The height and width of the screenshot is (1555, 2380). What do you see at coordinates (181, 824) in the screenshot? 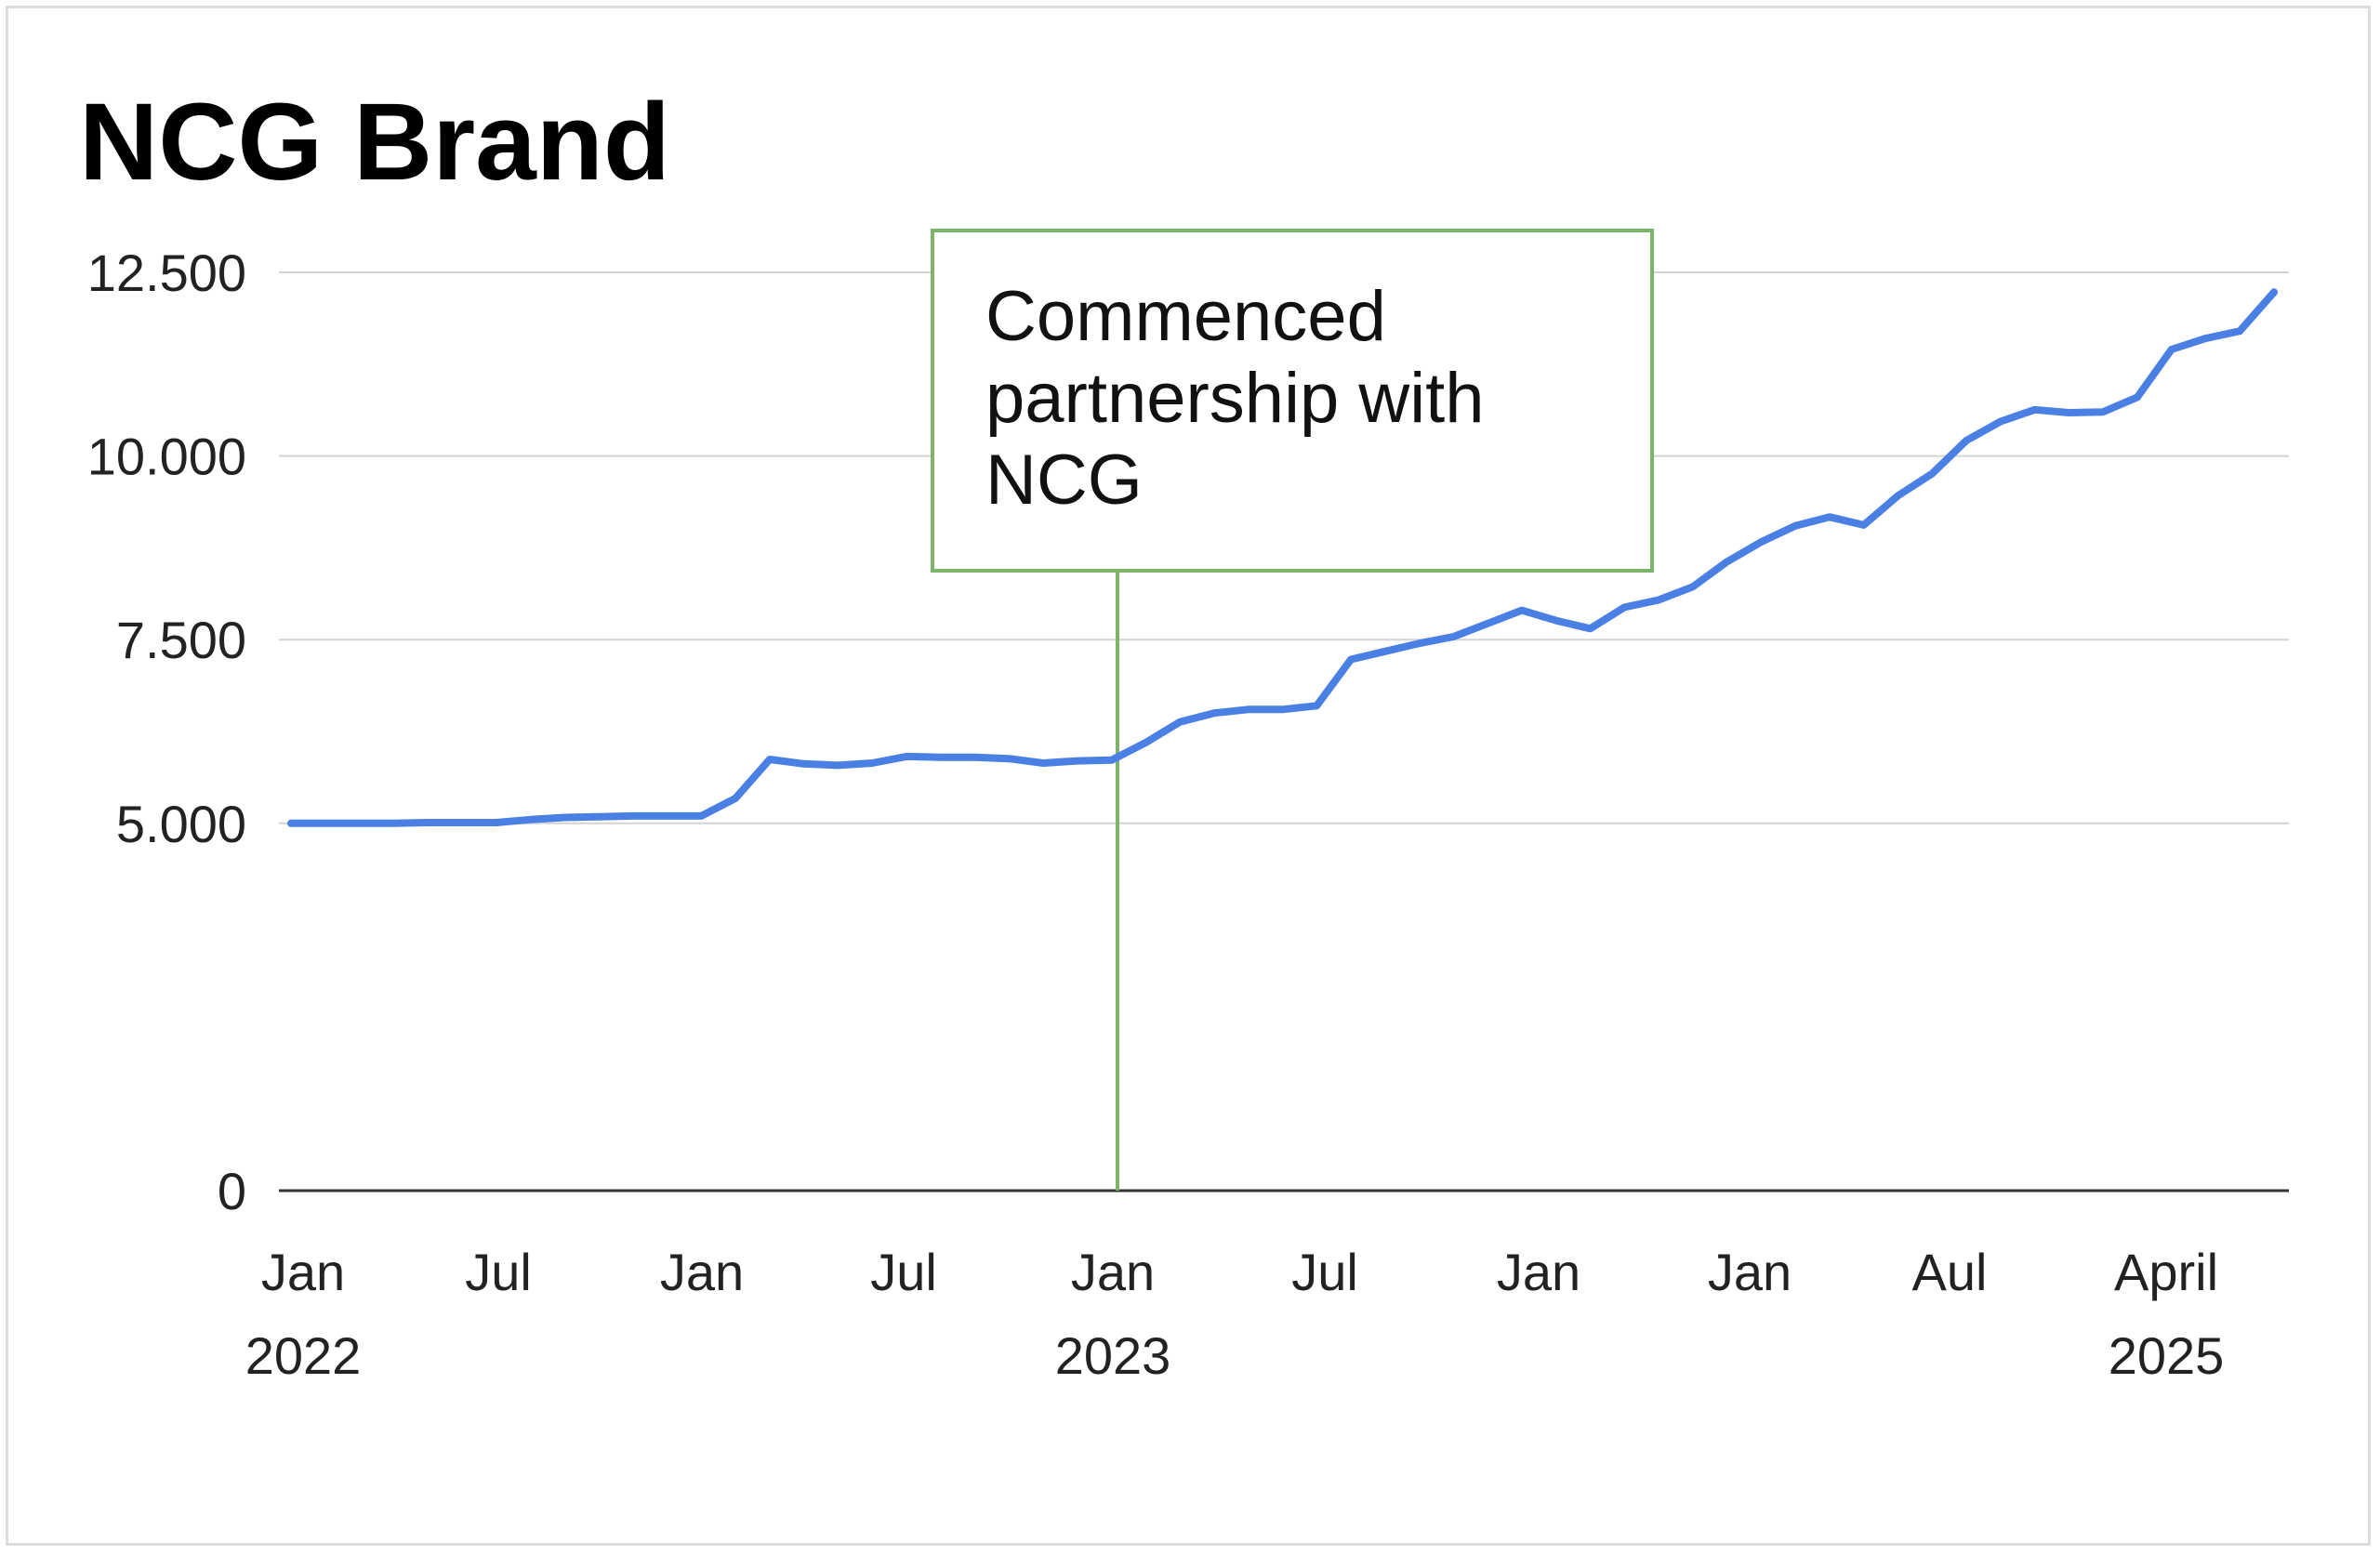
I see `y-tick-label: 5.000` at bounding box center [181, 824].